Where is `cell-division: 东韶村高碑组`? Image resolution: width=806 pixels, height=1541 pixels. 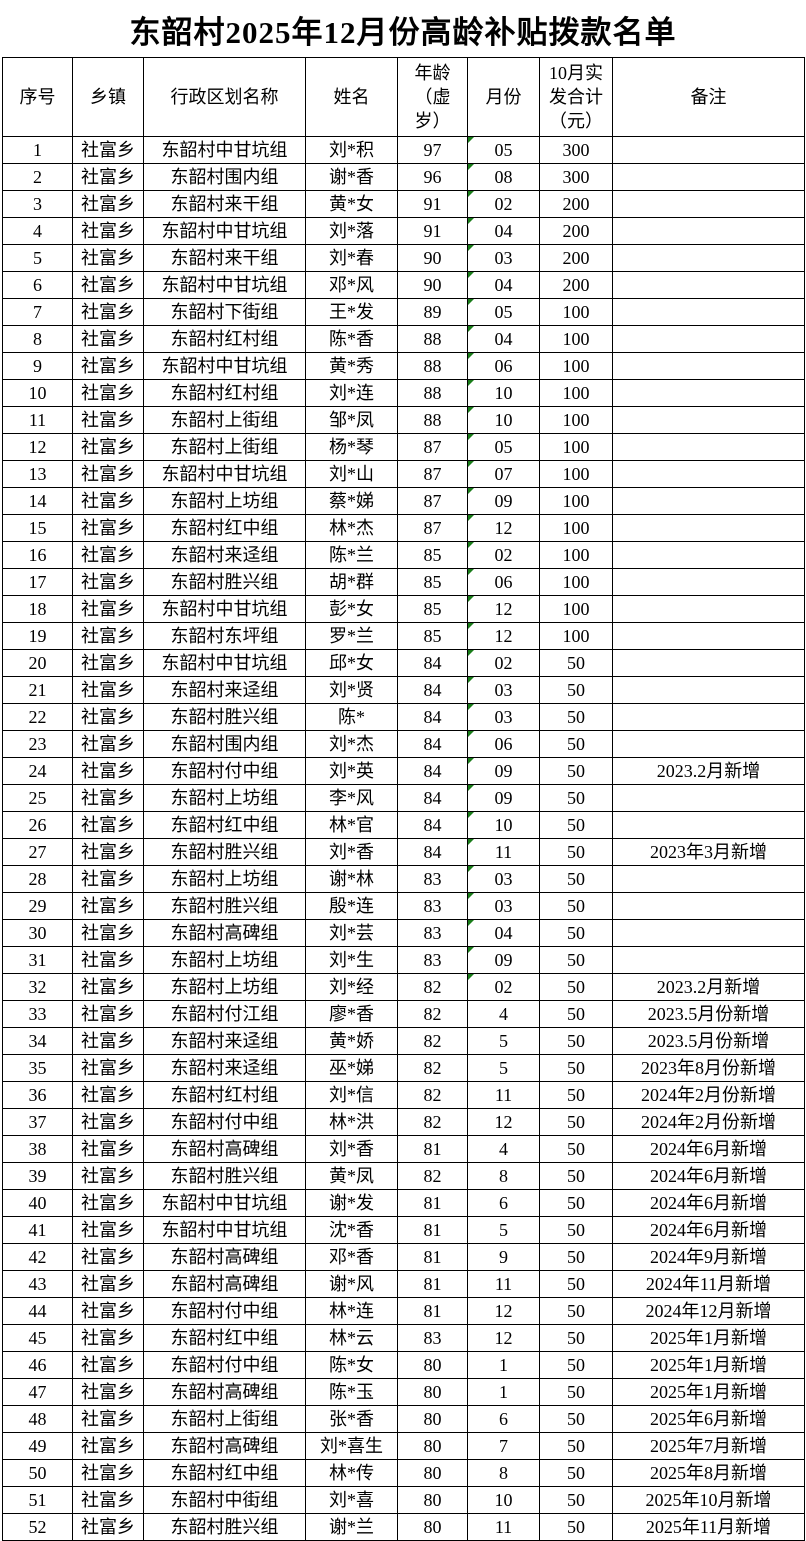
cell-division: 东韶村高碑组 is located at coordinates (224, 1392).